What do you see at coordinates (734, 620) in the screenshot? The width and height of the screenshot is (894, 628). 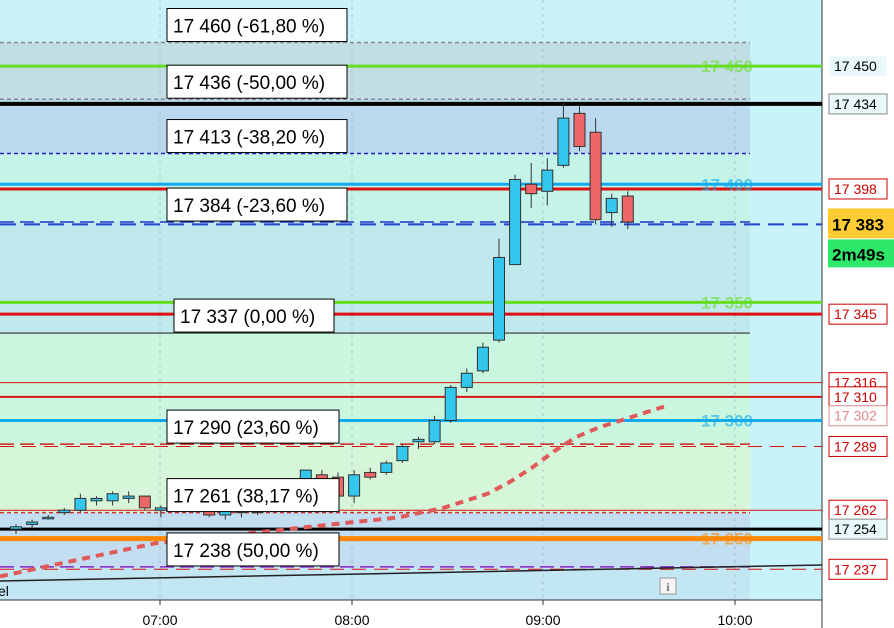 I see `time-label: 10:00` at bounding box center [734, 620].